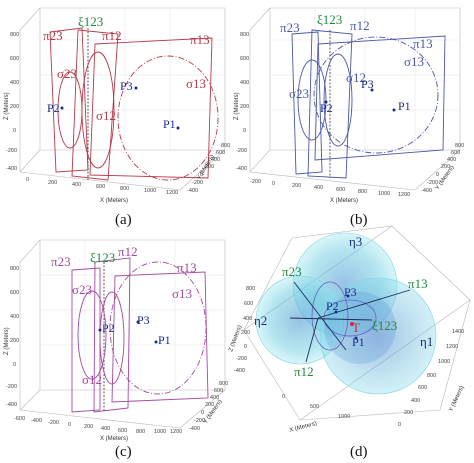 The width and height of the screenshot is (474, 463). I want to click on circle-sigma13-a, so click(168, 118).